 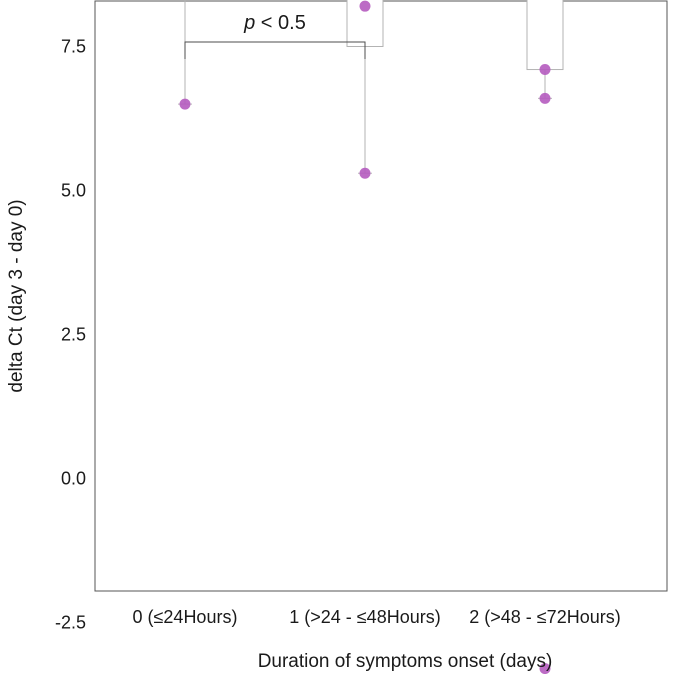 What do you see at coordinates (73, 479) in the screenshot?
I see `y-tick-label: 0.0` at bounding box center [73, 479].